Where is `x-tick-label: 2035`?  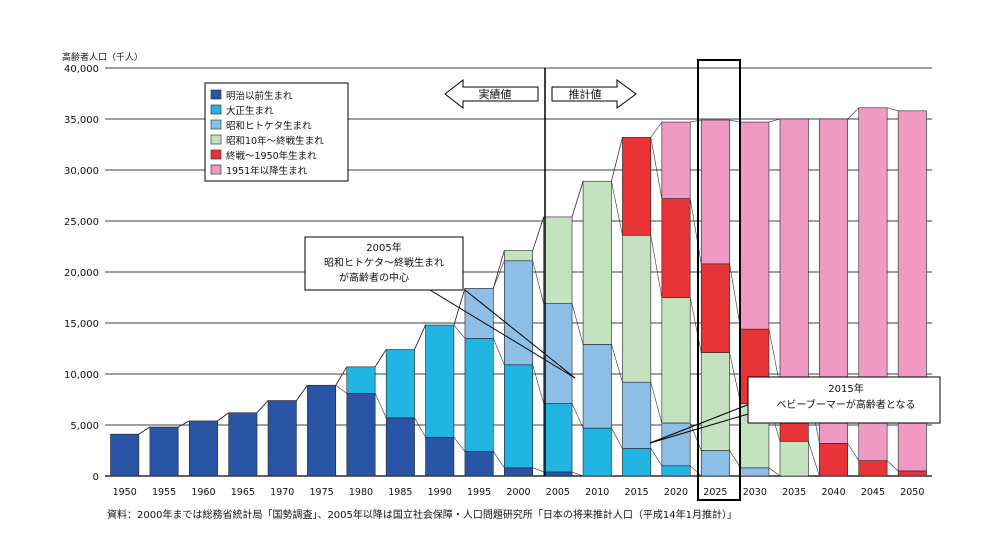
x-tick-label: 2035 is located at coordinates (794, 492).